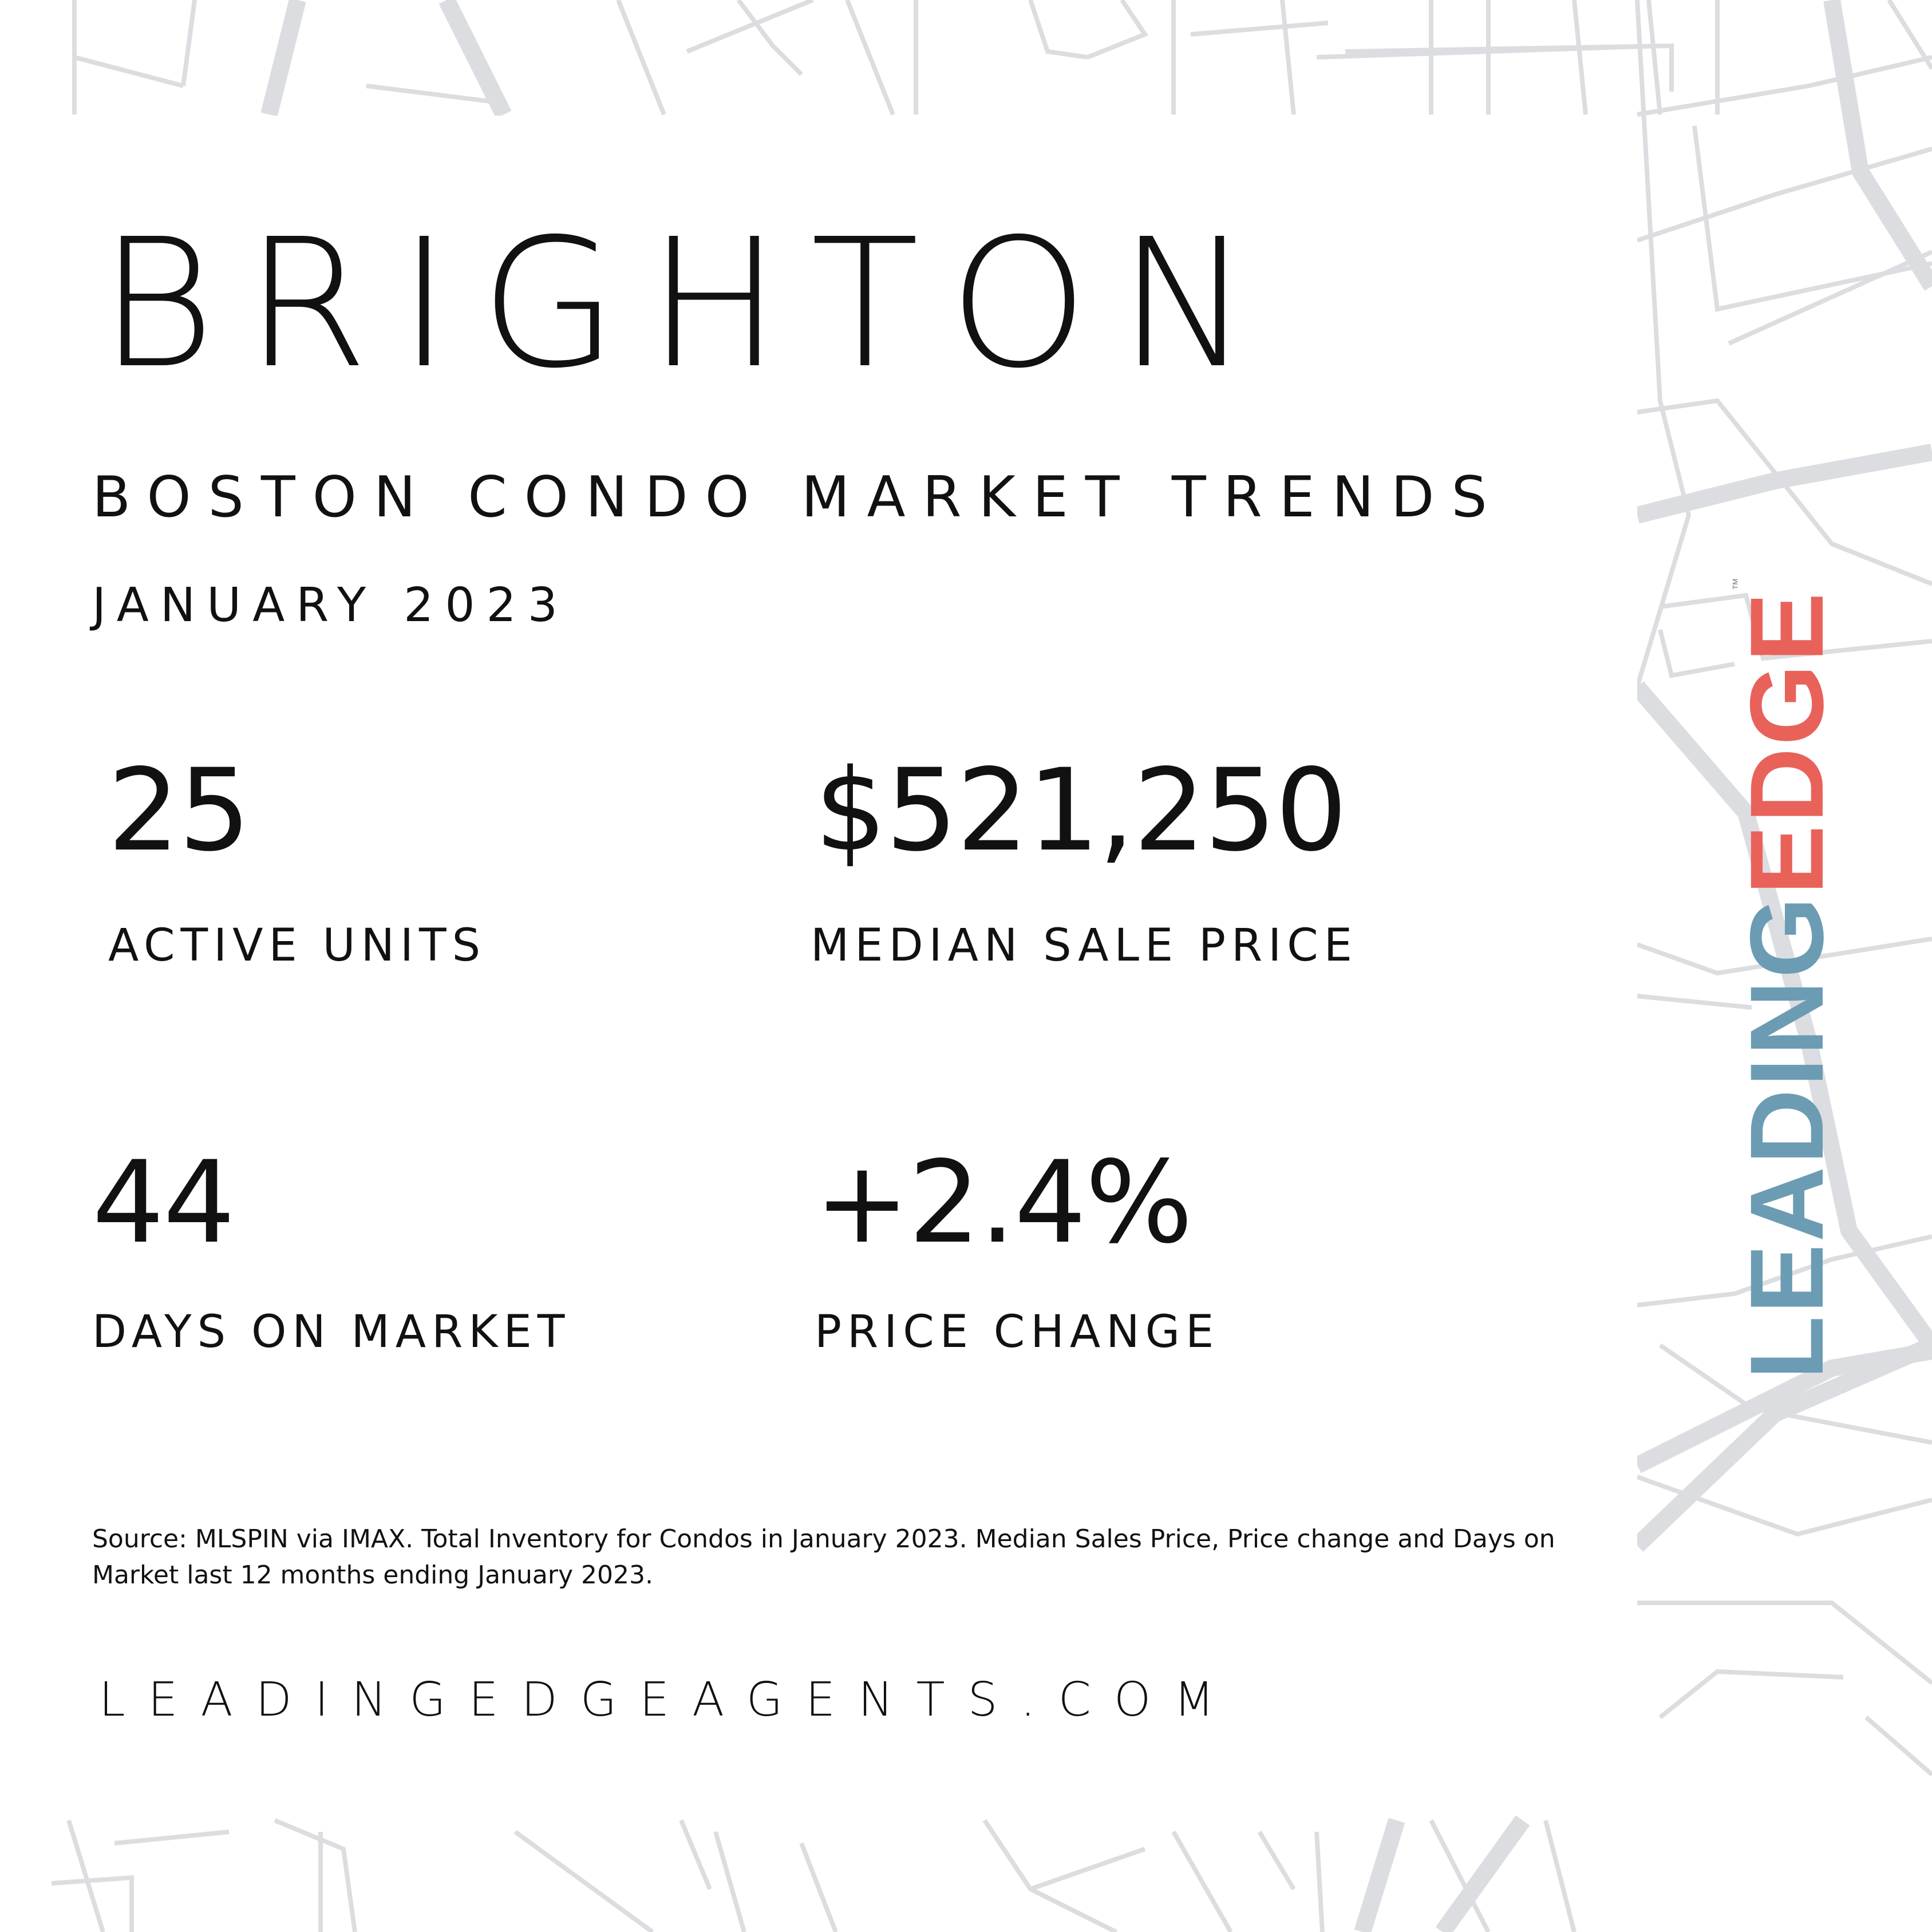 Image resolution: width=1932 pixels, height=1932 pixels. I want to click on price-change-value: +2.4%, so click(1004, 1202).